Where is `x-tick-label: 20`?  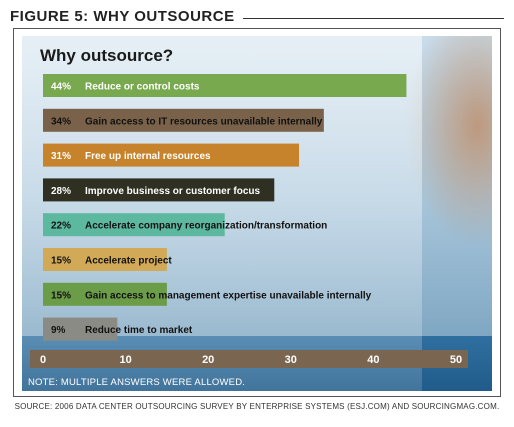 x-tick-label: 20 is located at coordinates (208, 360).